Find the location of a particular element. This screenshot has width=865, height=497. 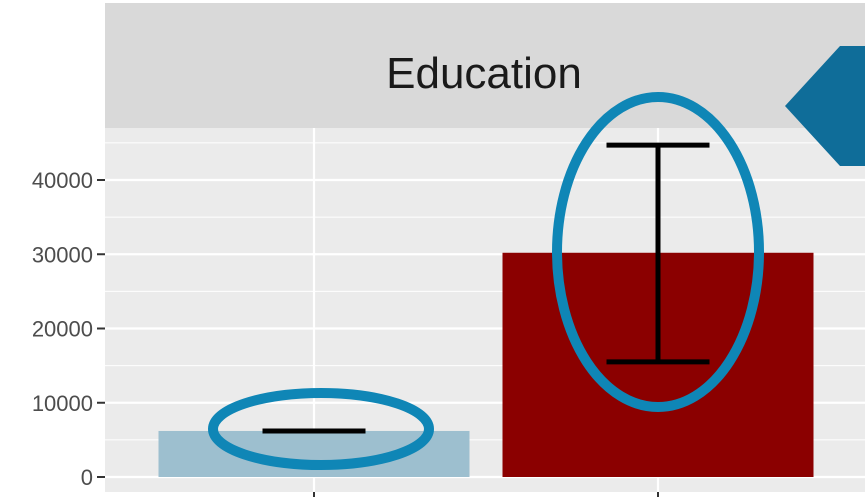

y-tick-label: 10000 is located at coordinates (62, 403).